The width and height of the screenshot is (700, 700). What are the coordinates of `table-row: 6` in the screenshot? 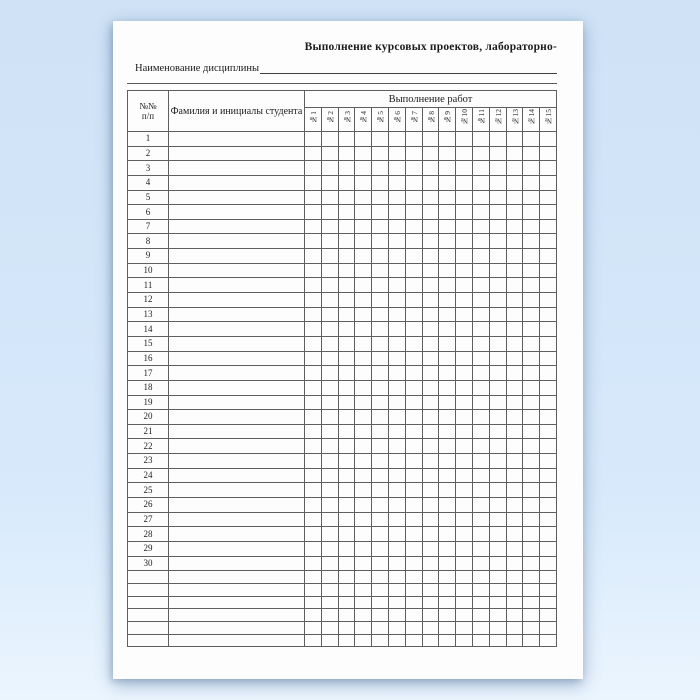 It's located at (342, 212).